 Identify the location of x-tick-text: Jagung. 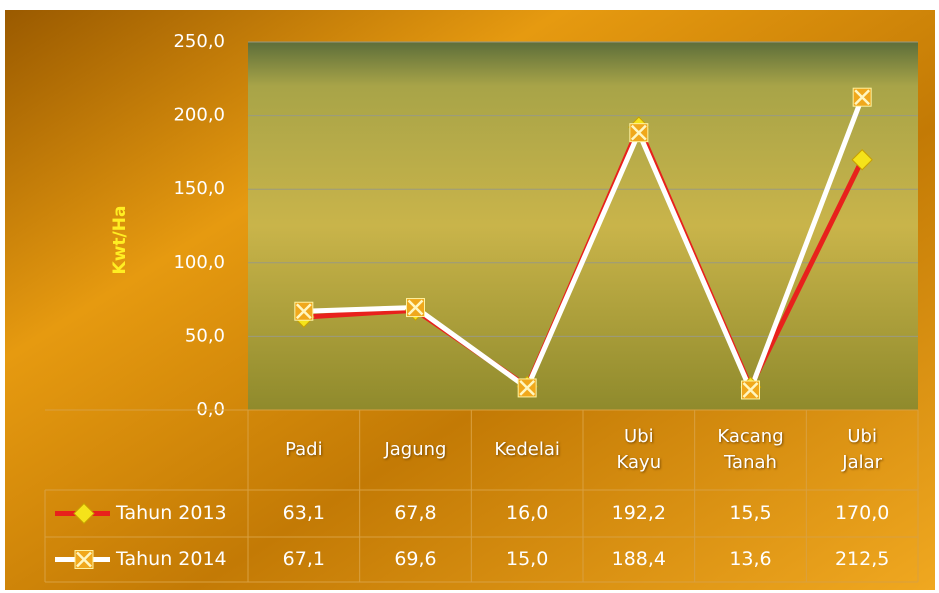
(415, 449).